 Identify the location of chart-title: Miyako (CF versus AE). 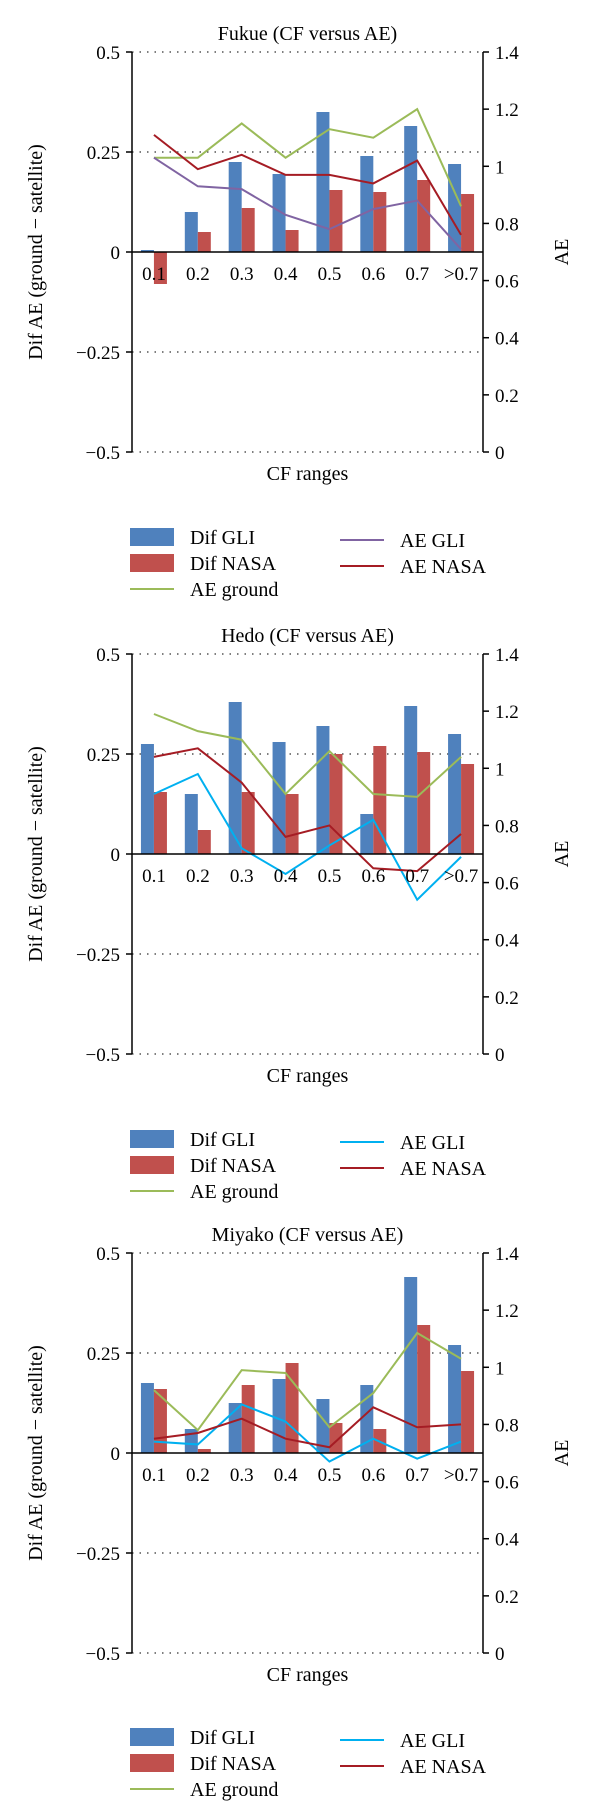
(308, 1235).